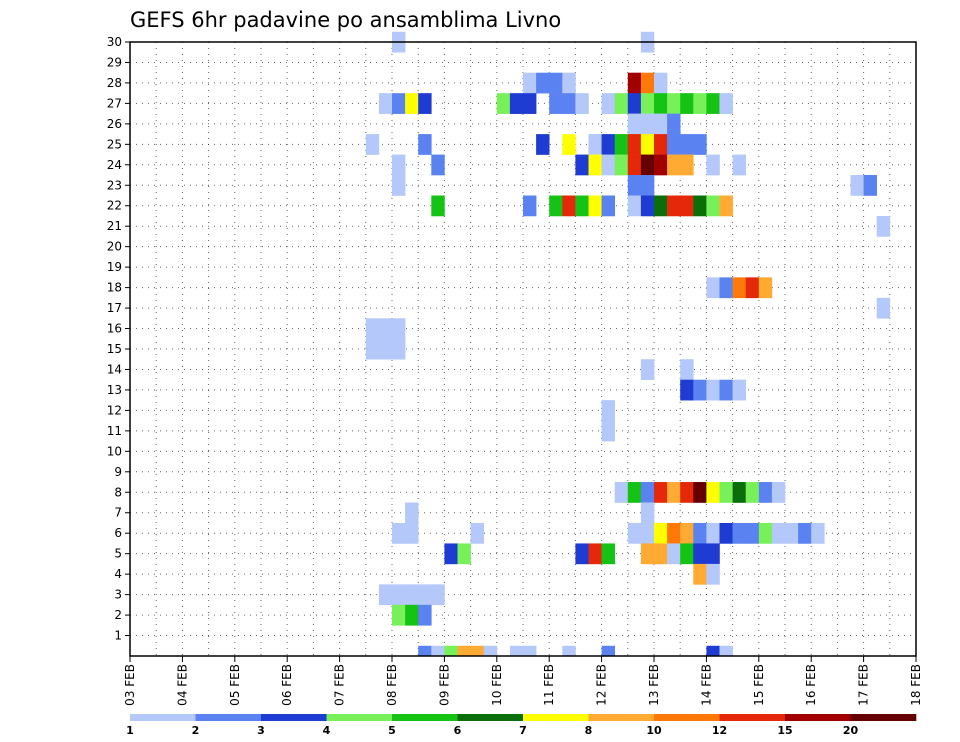  I want to click on x-tick-label-15: 18 FEB, so click(916, 685).